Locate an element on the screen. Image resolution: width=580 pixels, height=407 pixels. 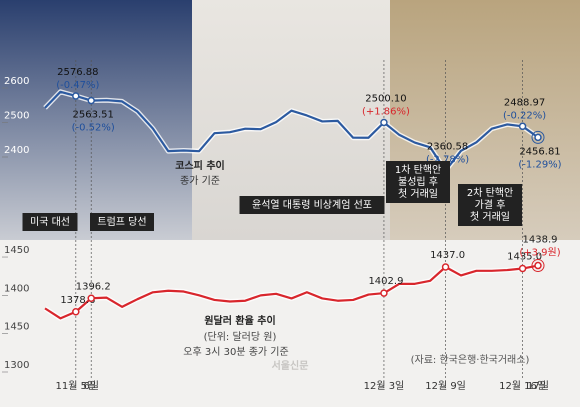
value-label: 1378.6 is located at coordinates (77, 300).